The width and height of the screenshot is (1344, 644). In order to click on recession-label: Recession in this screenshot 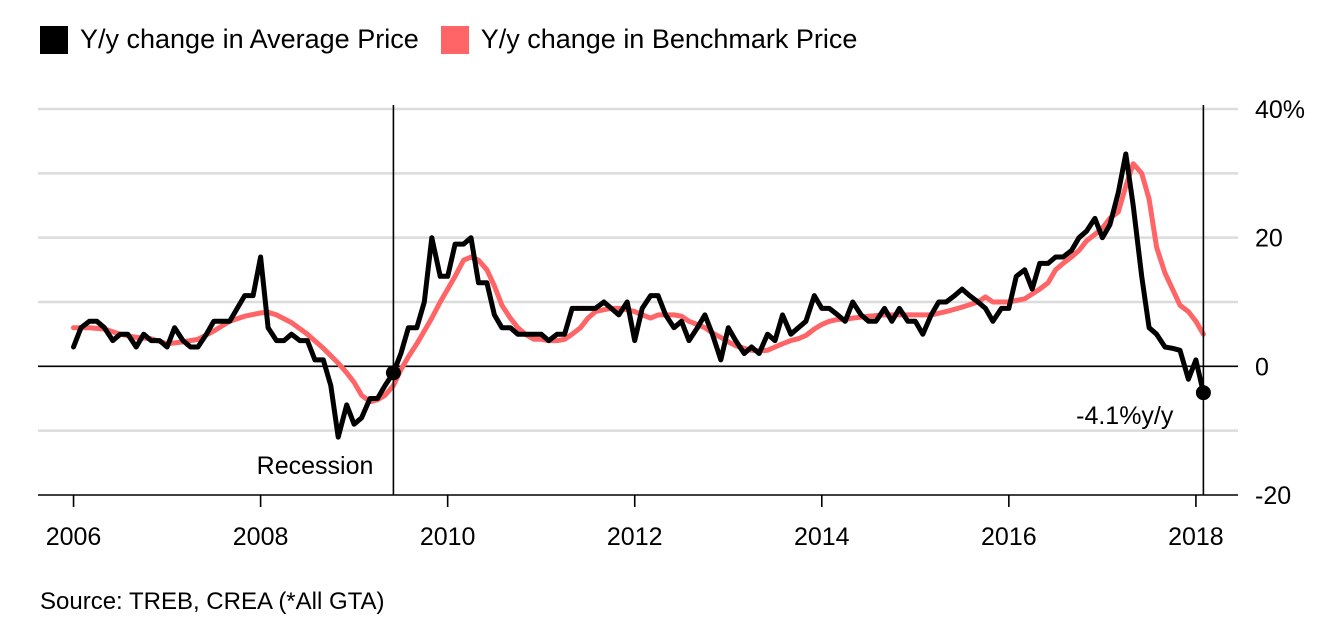, I will do `click(315, 466)`.